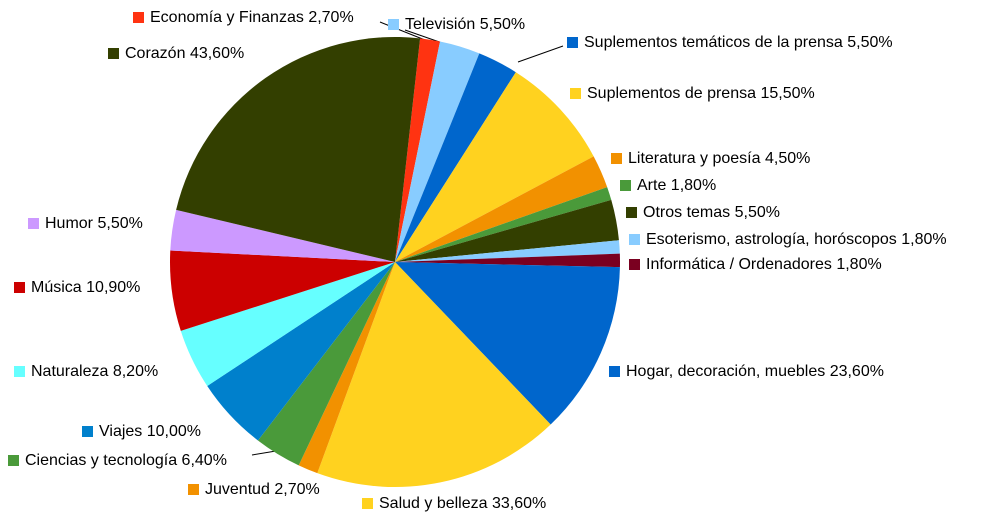 The image size is (987, 515). What do you see at coordinates (694, 158) in the screenshot?
I see `slice-name: Literatura y poesía` at bounding box center [694, 158].